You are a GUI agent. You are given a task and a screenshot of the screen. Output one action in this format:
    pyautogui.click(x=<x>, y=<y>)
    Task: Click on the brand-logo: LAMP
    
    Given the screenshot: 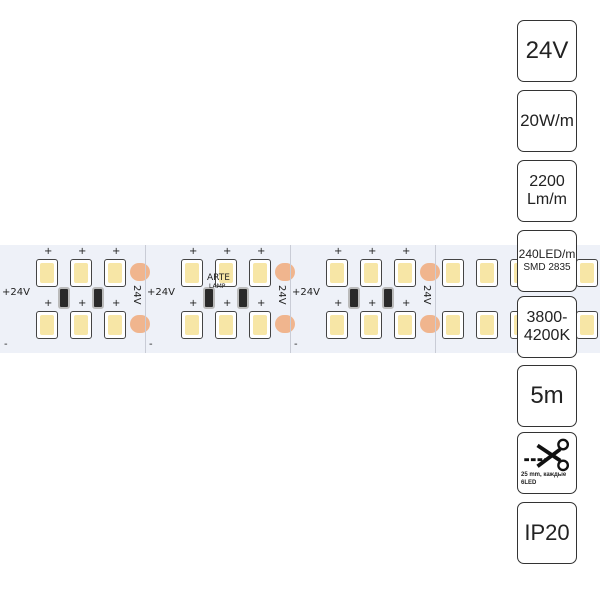 What is the action you would take?
    pyautogui.click(x=217, y=286)
    